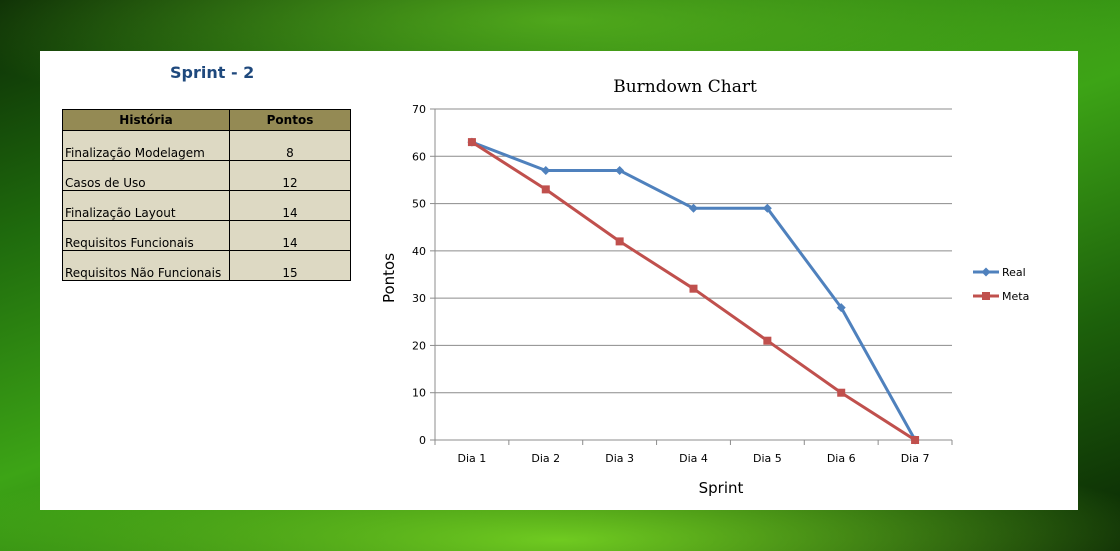 This screenshot has width=1120, height=551. What do you see at coordinates (915, 458) in the screenshot?
I see `x-tick-label: Dia 7` at bounding box center [915, 458].